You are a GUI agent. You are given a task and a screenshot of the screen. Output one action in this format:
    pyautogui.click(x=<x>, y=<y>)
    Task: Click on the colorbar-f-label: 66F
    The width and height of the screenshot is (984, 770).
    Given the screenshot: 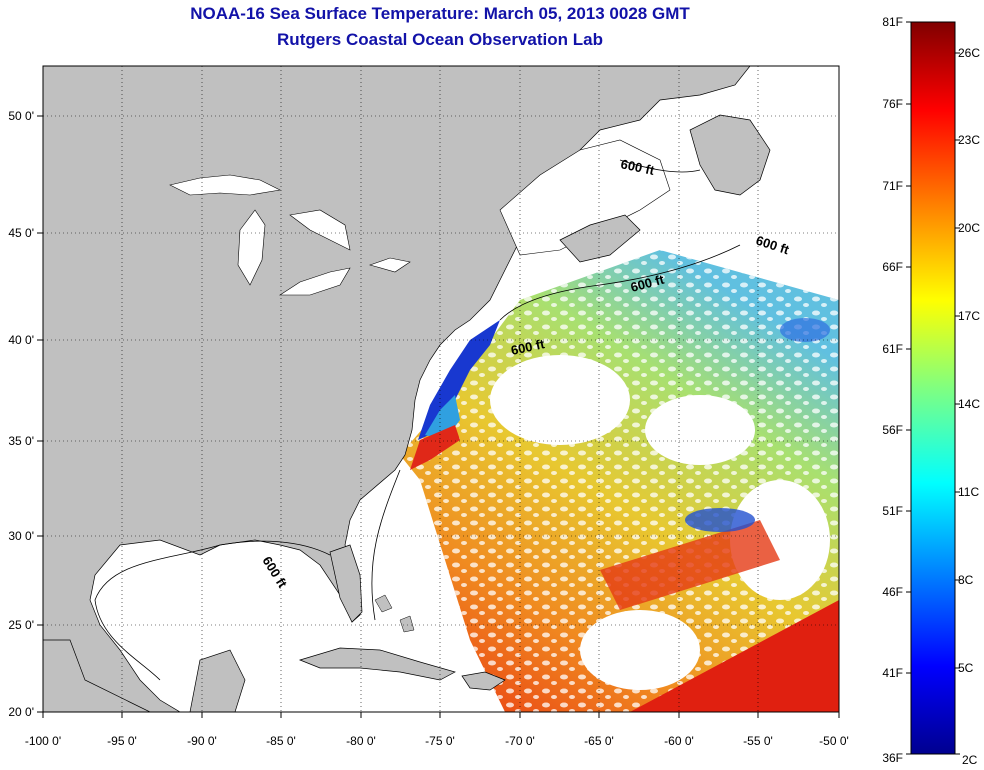 What is the action you would take?
    pyautogui.click(x=892, y=267)
    